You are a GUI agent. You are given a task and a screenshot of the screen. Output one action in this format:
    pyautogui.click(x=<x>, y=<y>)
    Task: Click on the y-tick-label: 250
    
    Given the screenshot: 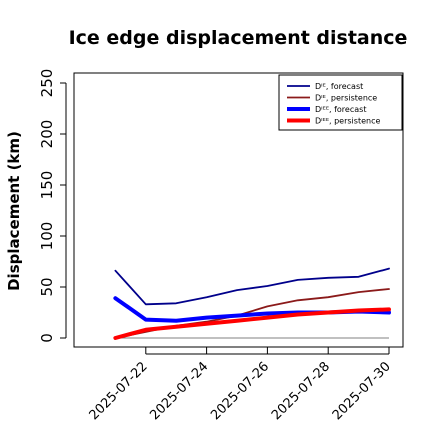 What is the action you would take?
    pyautogui.click(x=47, y=83)
    